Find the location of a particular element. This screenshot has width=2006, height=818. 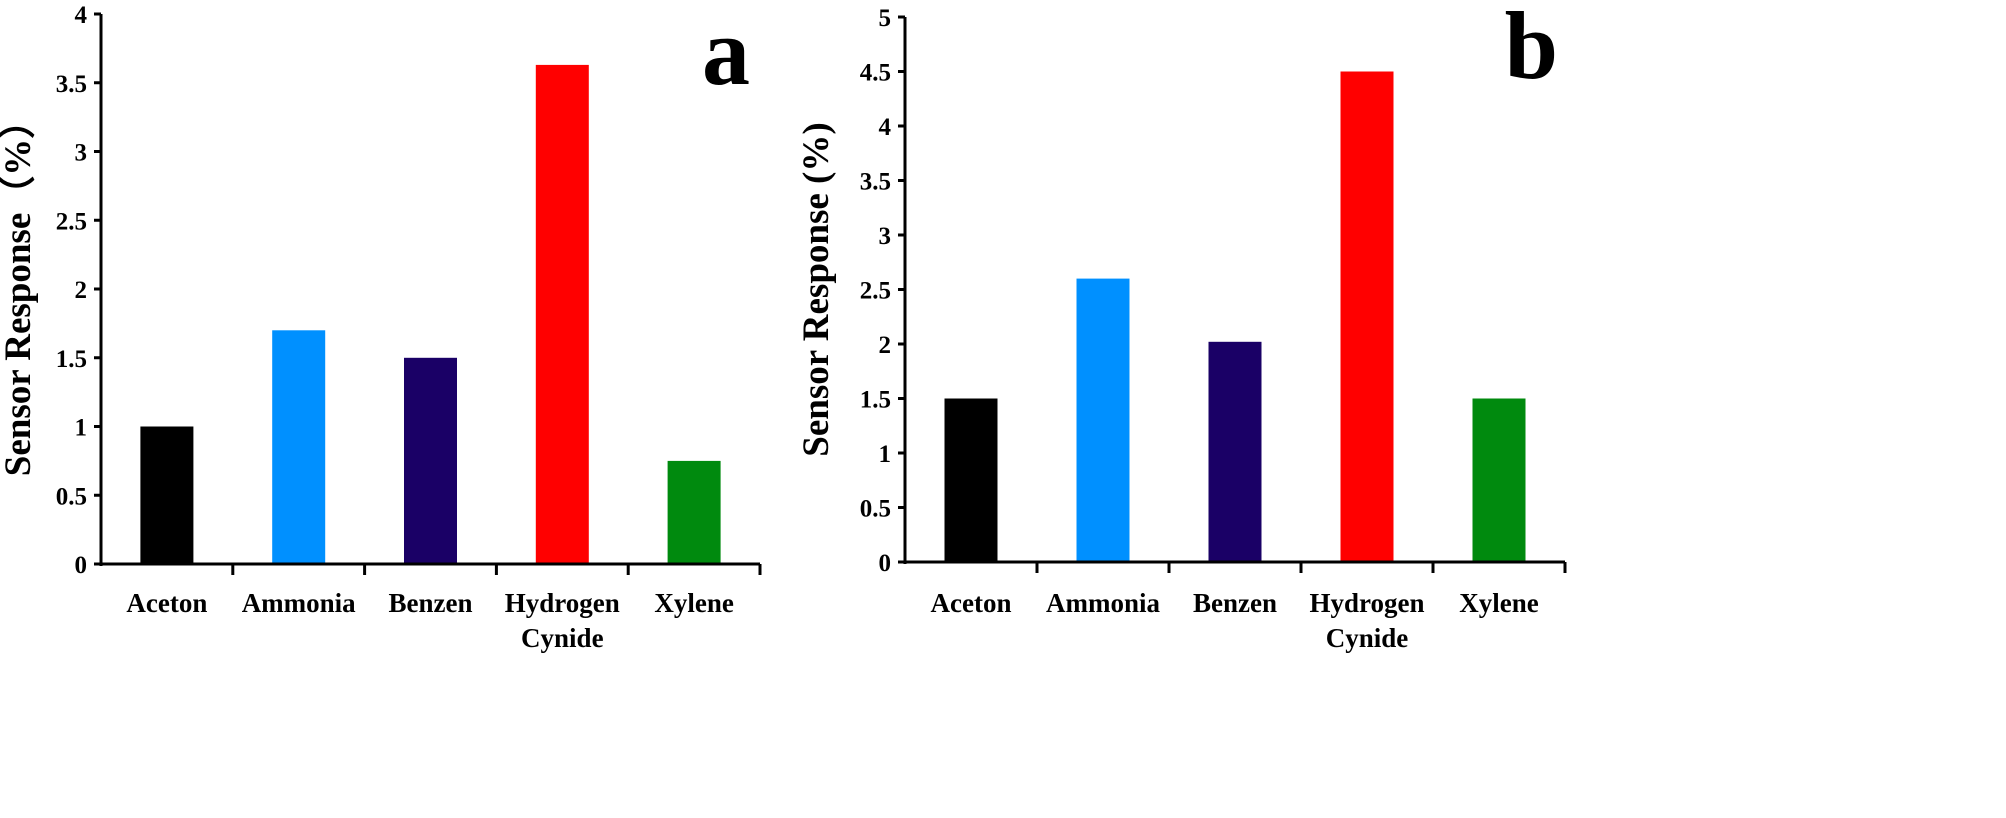

y-axis-title: Sensor Response（%） is located at coordinates (19, 289).